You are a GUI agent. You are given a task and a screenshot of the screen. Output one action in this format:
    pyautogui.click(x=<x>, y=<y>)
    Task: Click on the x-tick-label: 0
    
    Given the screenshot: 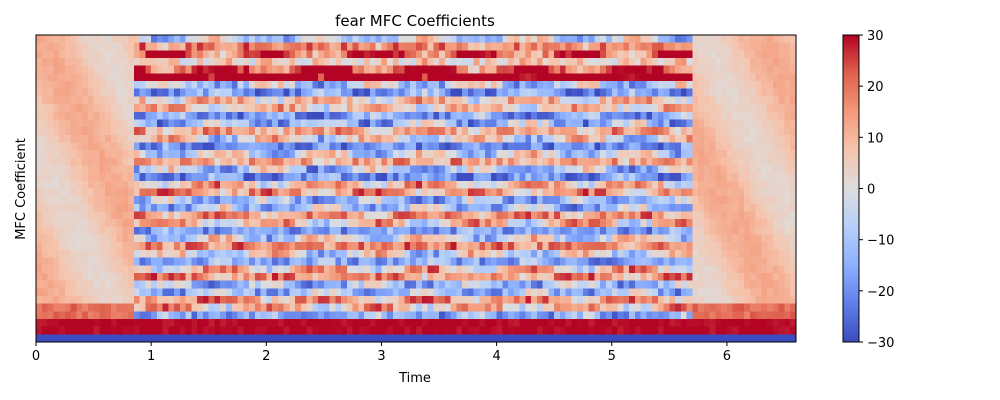 What is the action you would take?
    pyautogui.click(x=36, y=356)
    